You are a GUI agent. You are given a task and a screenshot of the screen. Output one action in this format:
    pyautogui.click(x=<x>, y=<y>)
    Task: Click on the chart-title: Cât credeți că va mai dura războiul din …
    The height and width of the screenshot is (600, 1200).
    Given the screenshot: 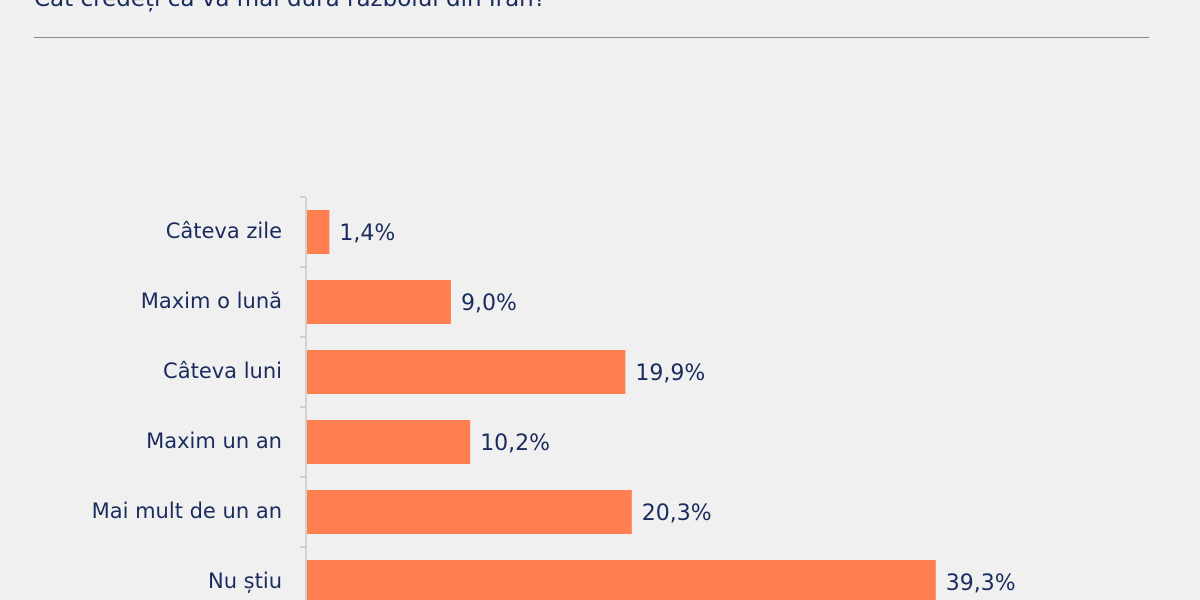 What is the action you would take?
    pyautogui.click(x=290, y=6)
    